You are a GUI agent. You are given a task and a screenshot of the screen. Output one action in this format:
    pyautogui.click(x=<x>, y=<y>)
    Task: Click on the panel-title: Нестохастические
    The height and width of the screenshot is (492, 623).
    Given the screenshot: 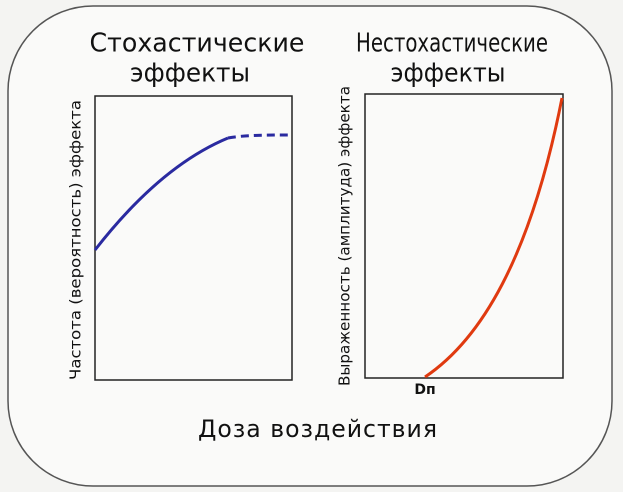 What is the action you would take?
    pyautogui.click(x=452, y=44)
    